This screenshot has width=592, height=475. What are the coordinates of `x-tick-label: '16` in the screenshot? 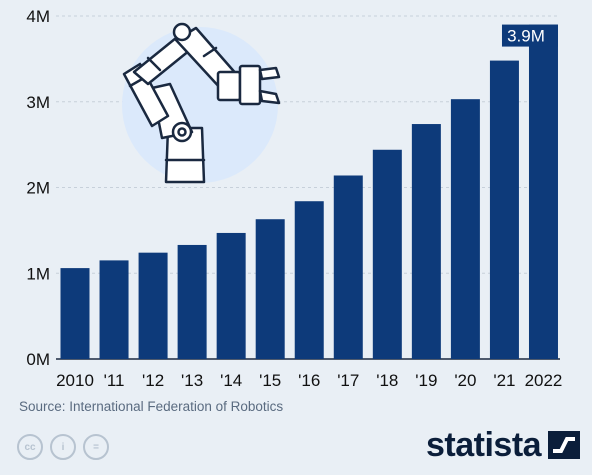 It's located at (309, 380).